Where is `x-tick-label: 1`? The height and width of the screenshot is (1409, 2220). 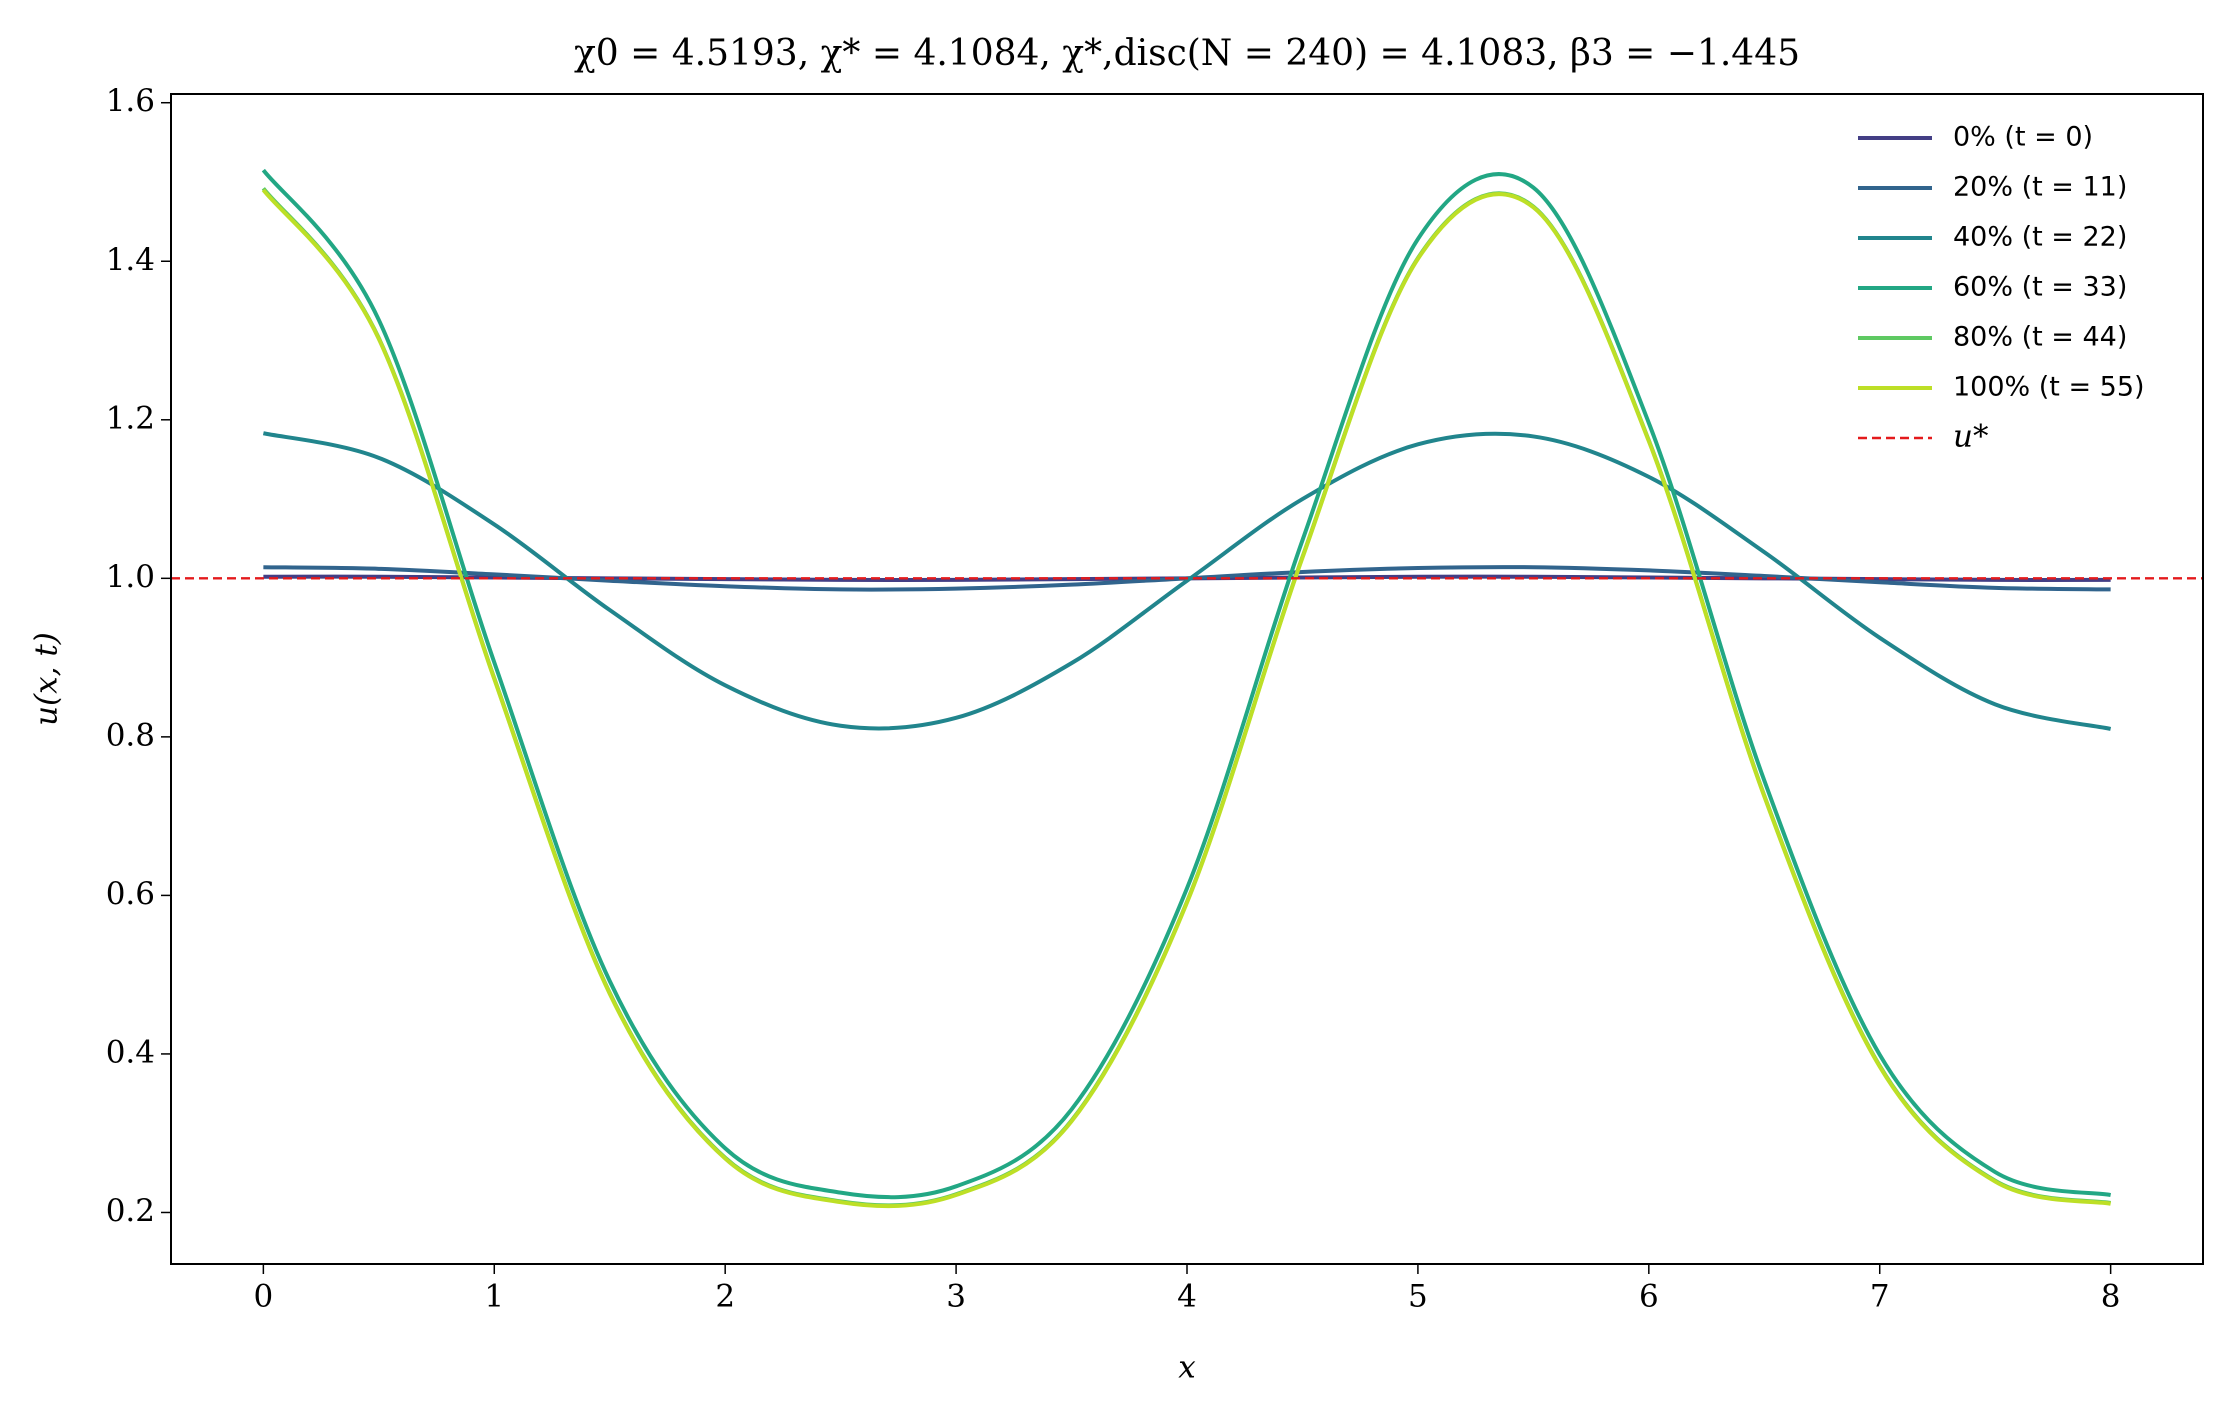 x-tick-label: 1 is located at coordinates (494, 1297).